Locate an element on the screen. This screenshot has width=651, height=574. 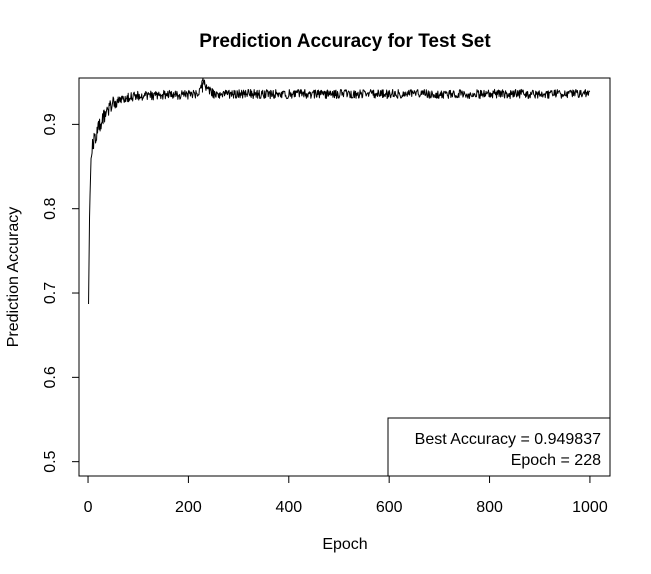
y-tick-label: 0.7 is located at coordinates (50, 293).